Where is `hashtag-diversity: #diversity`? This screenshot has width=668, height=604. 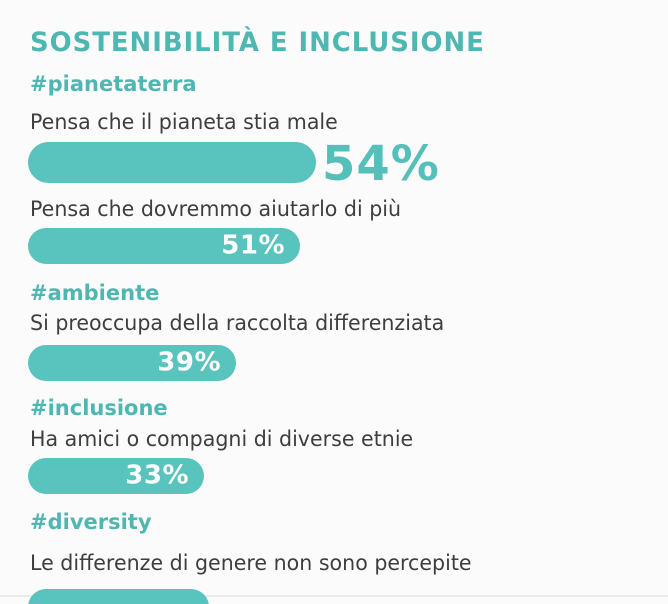 hashtag-diversity: #diversity is located at coordinates (91, 522).